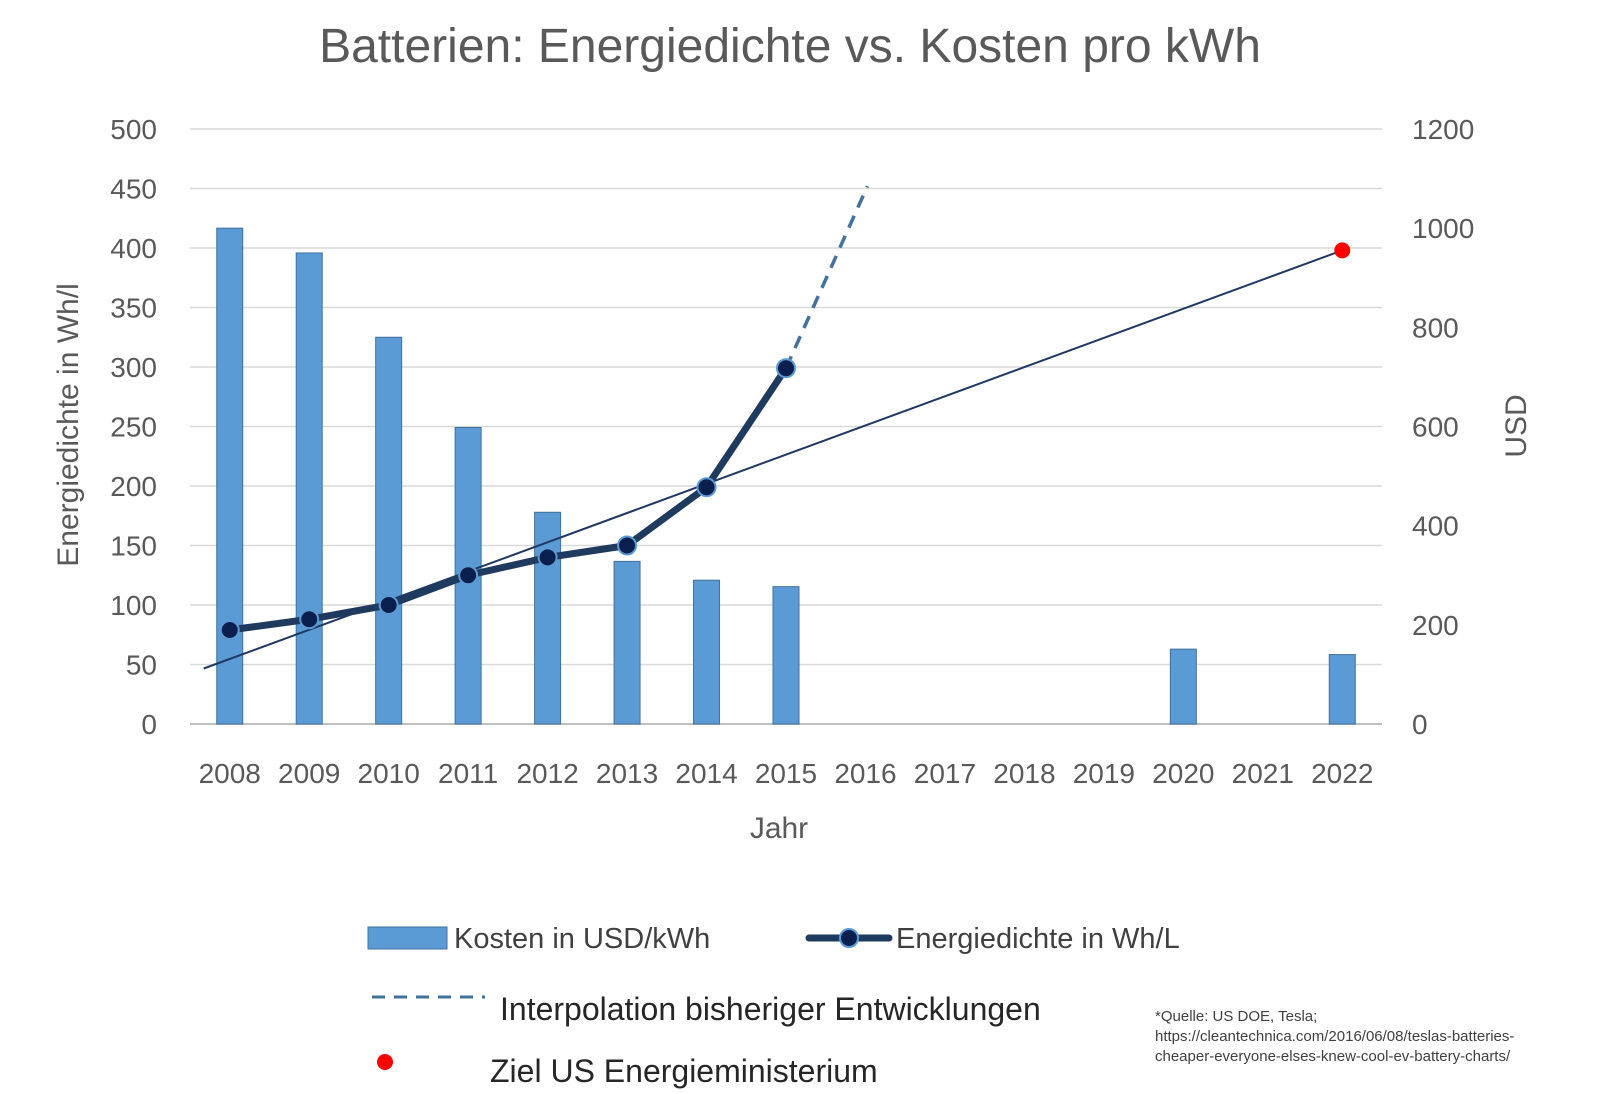 This screenshot has height=1094, width=1600. What do you see at coordinates (385, 1062) in the screenshot?
I see `legend-swatch-marker` at bounding box center [385, 1062].